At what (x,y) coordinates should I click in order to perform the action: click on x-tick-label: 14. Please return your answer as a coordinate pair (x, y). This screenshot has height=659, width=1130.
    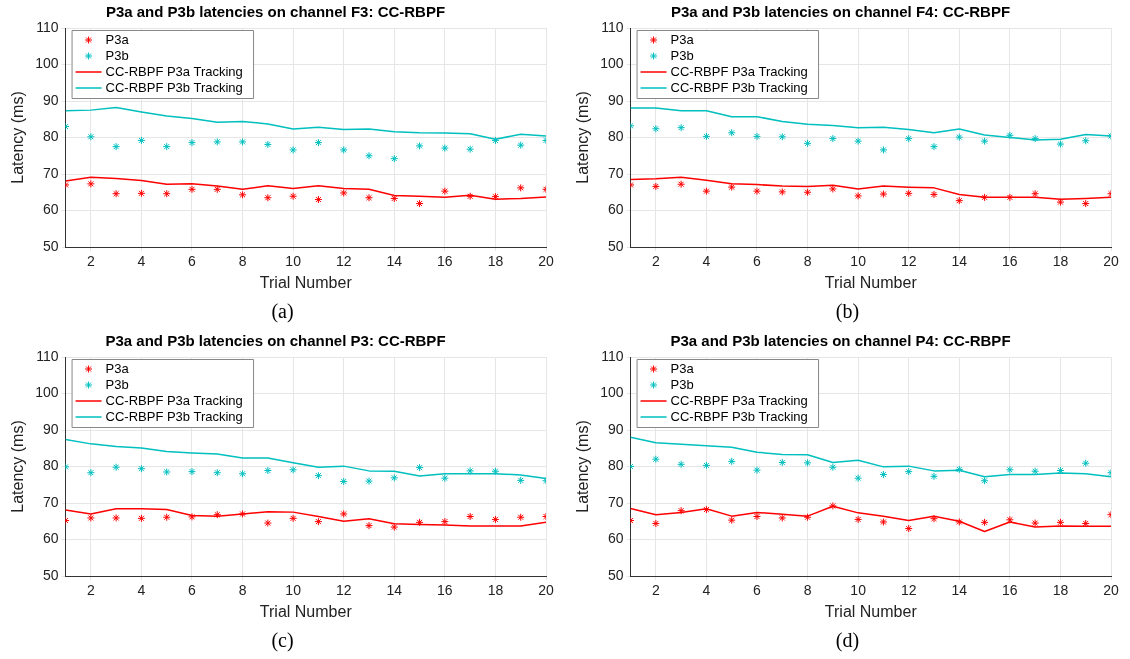
    Looking at the image, I should click on (394, 261).